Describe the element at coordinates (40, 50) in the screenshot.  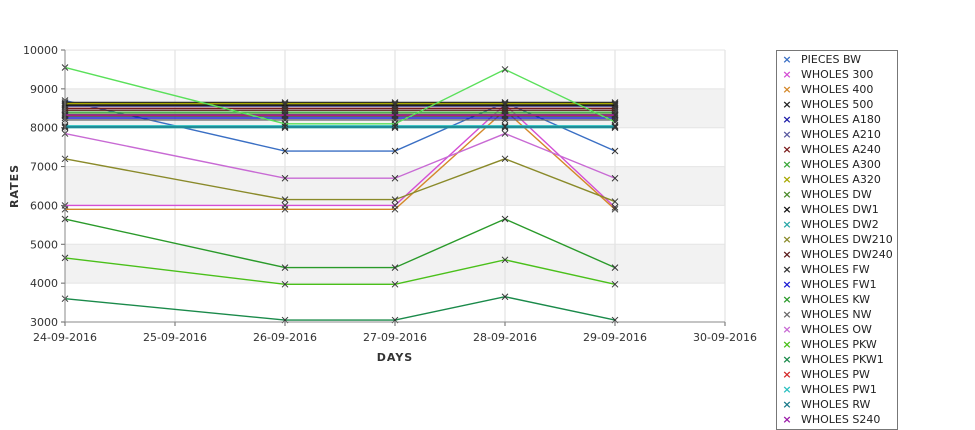
I see `y-tick-label: 10000` at that location.